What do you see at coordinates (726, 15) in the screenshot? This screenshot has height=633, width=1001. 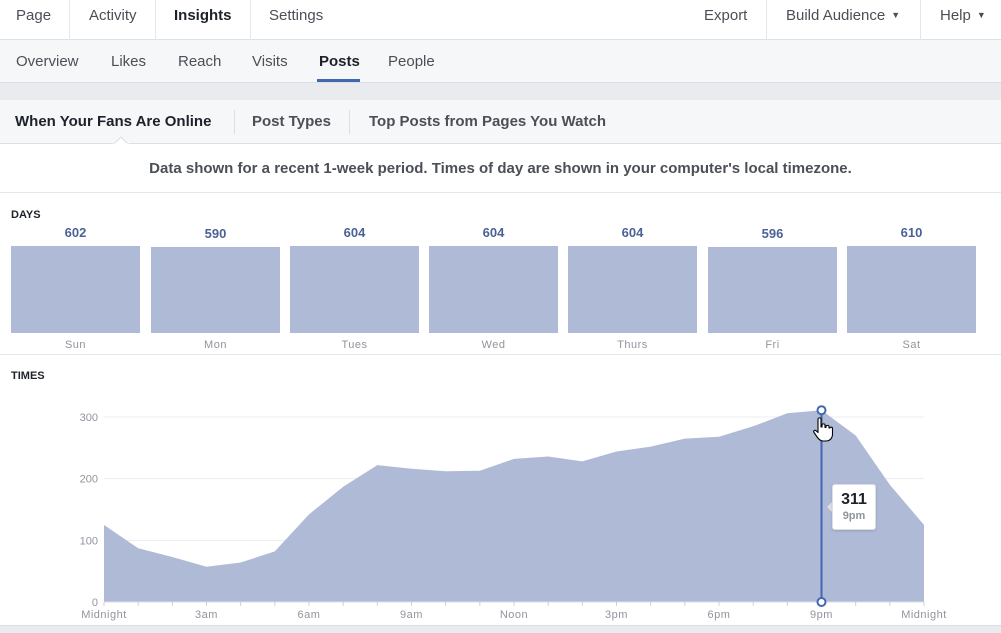 I see `export-button: Export` at bounding box center [726, 15].